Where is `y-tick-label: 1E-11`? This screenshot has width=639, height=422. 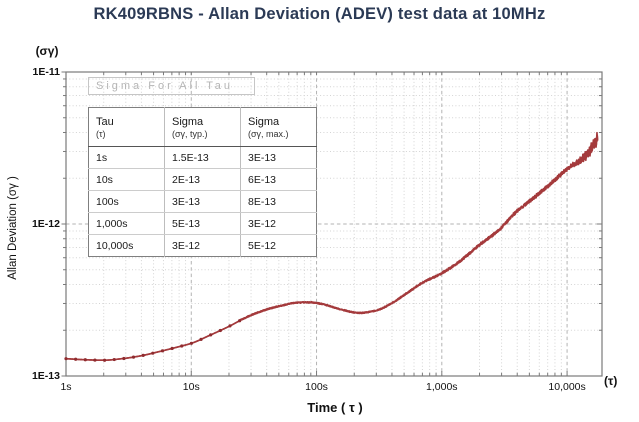
y-tick-label: 1E-11 is located at coordinates (46, 72).